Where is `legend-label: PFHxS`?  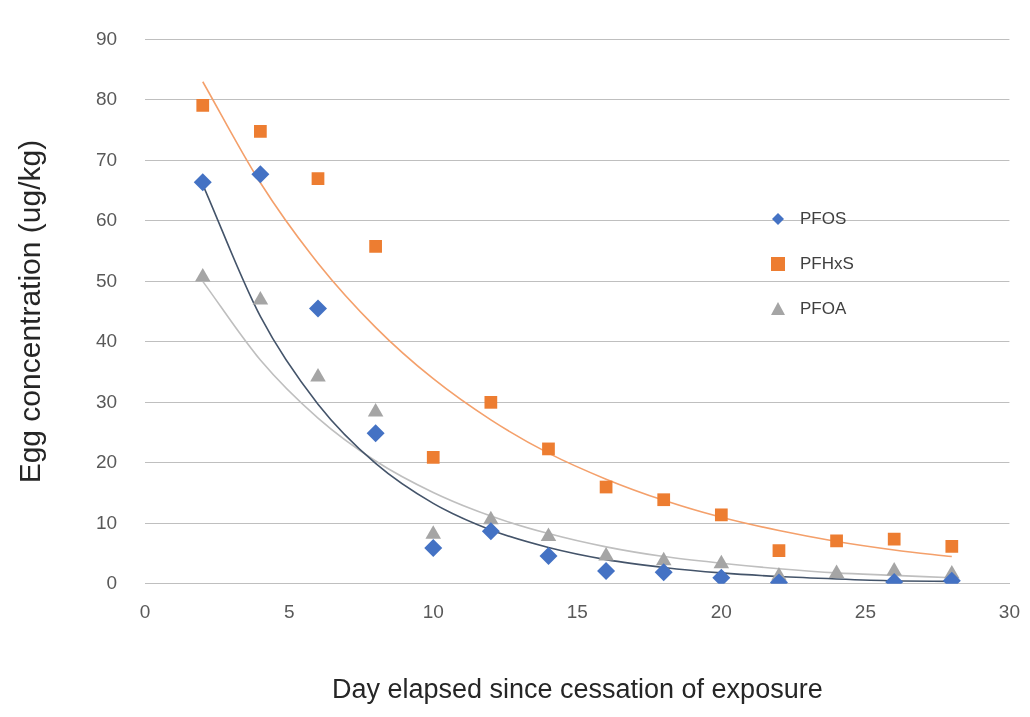 legend-label: PFHxS is located at coordinates (827, 263).